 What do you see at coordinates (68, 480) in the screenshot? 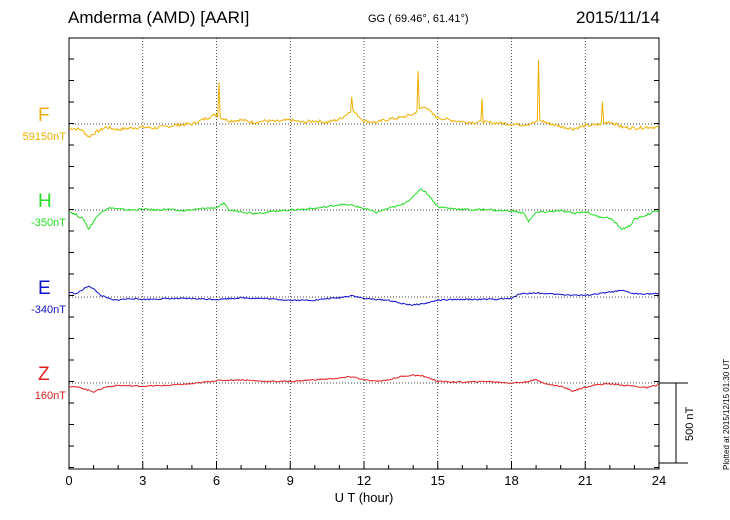
I see `x-tick-label: 0` at bounding box center [68, 480].